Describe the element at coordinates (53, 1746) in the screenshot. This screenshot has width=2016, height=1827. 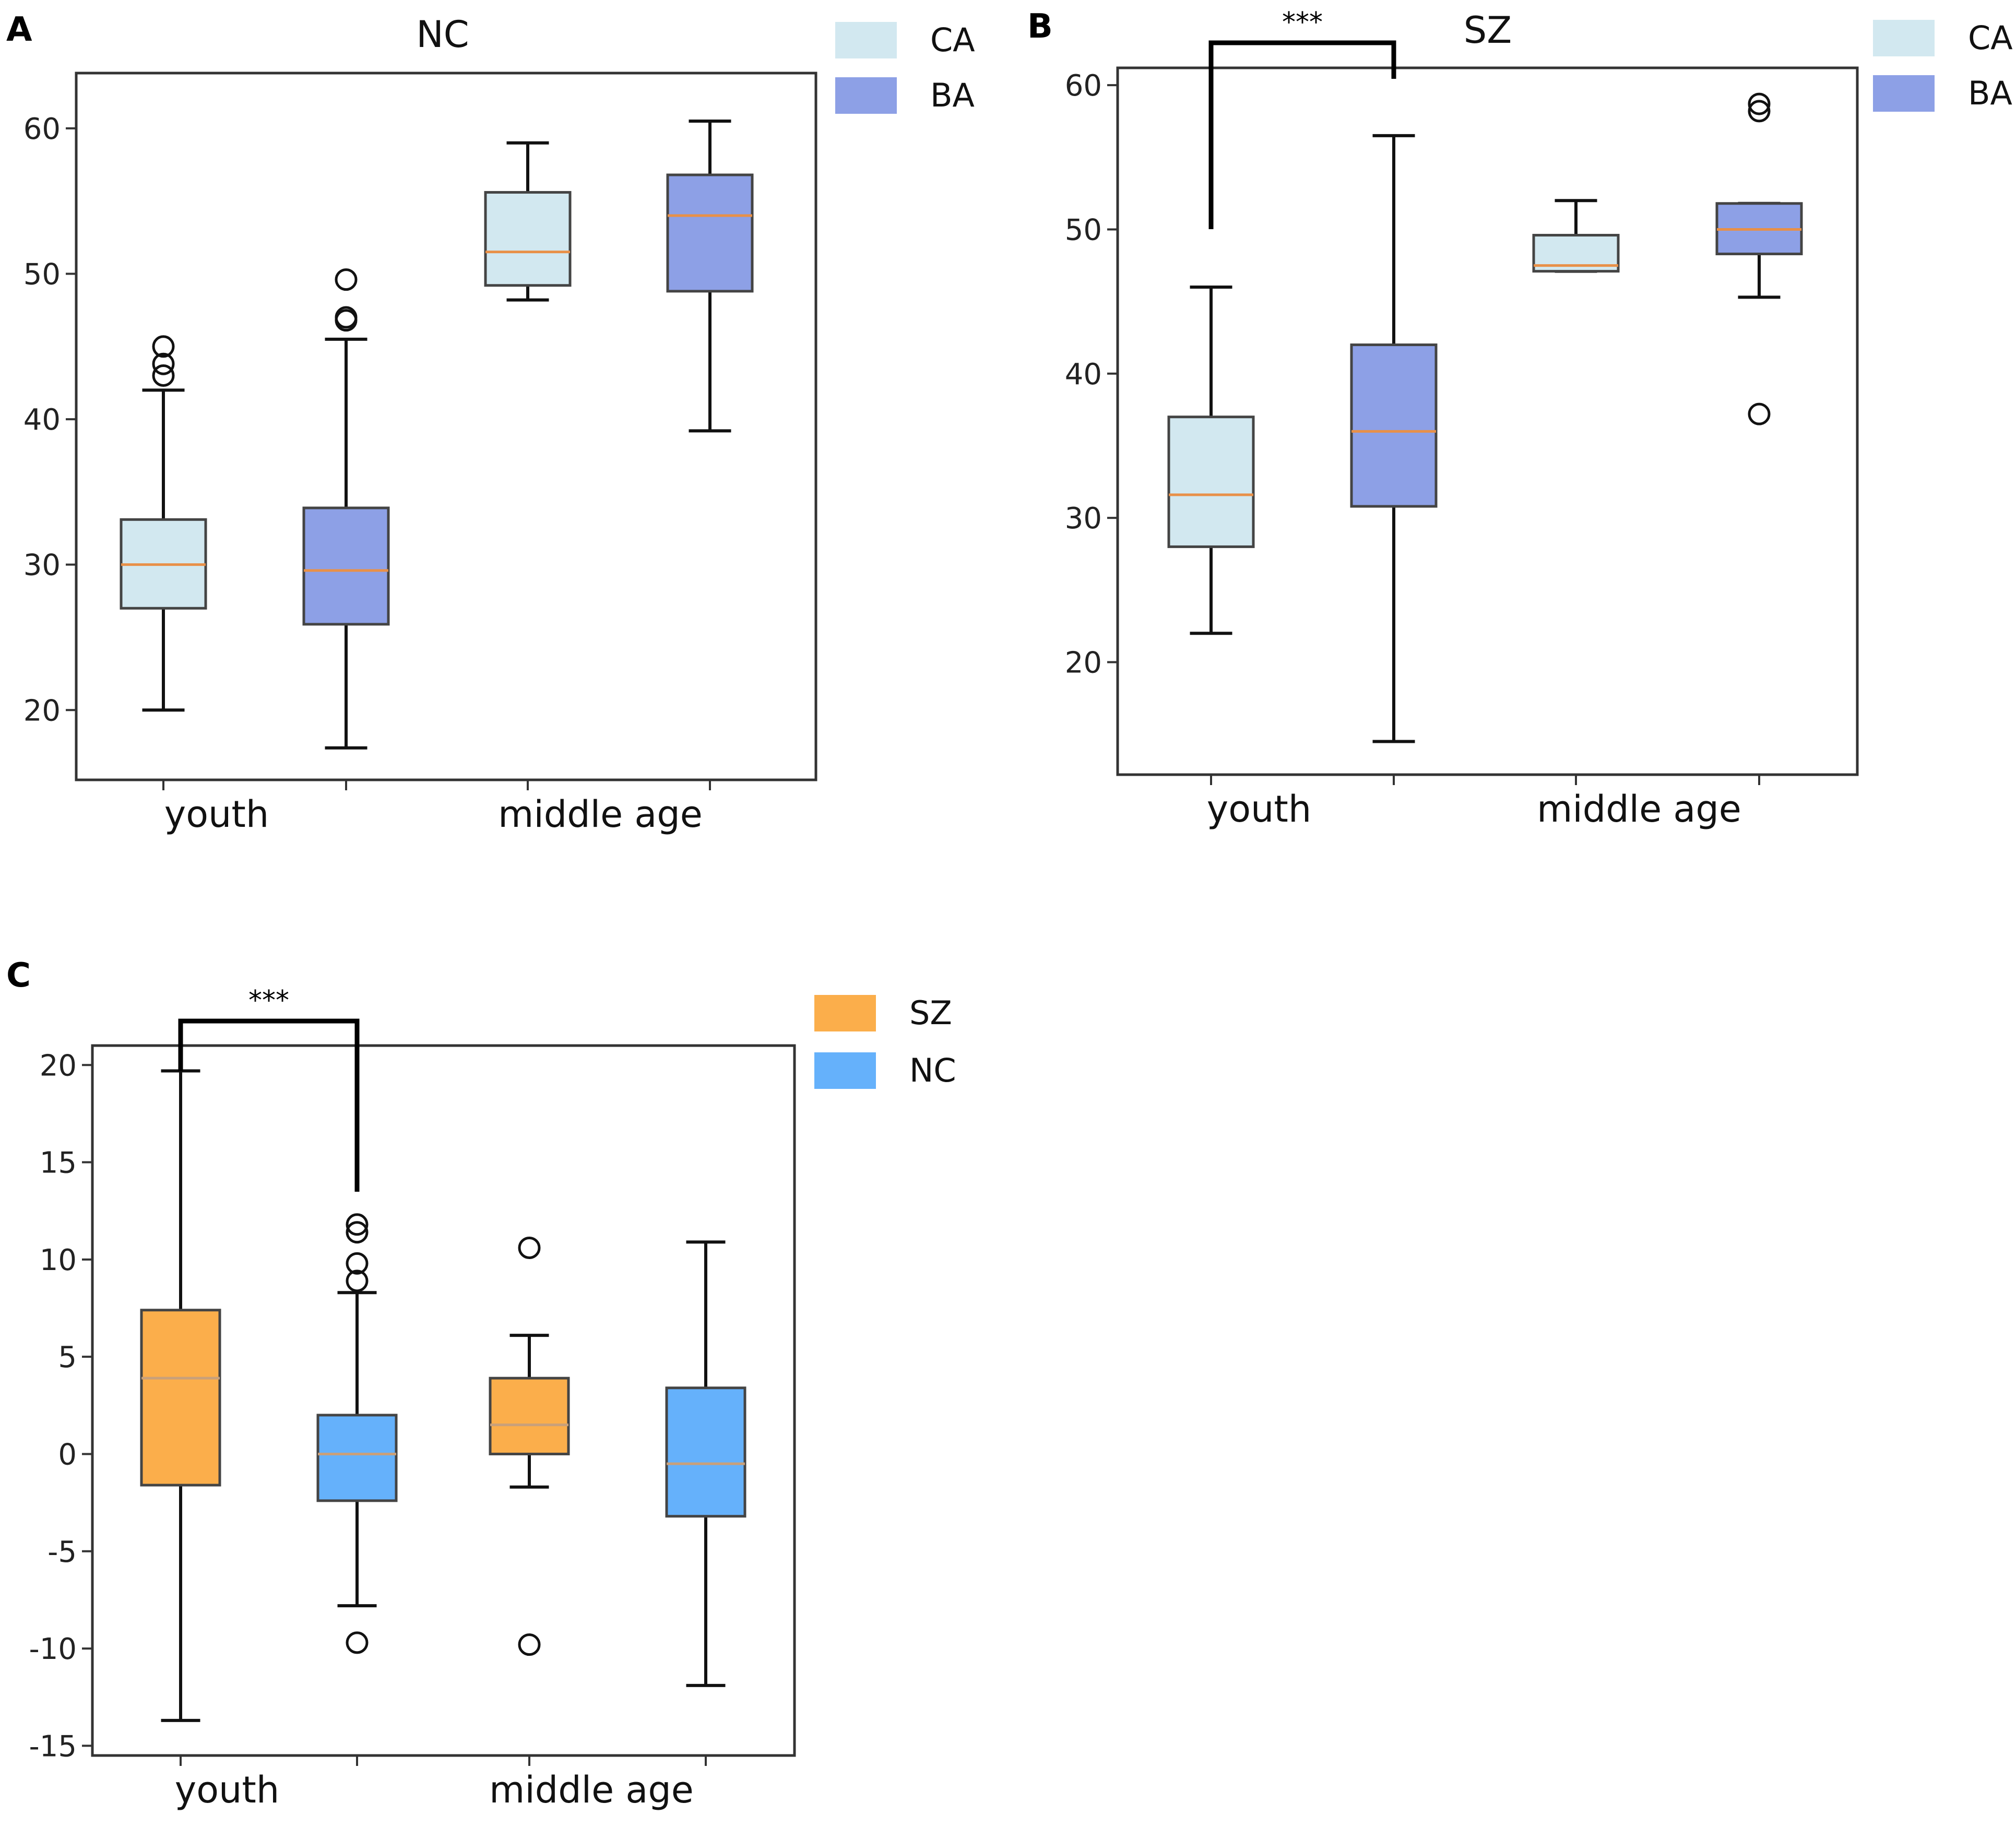
I see `y-tick-label: -15` at that location.